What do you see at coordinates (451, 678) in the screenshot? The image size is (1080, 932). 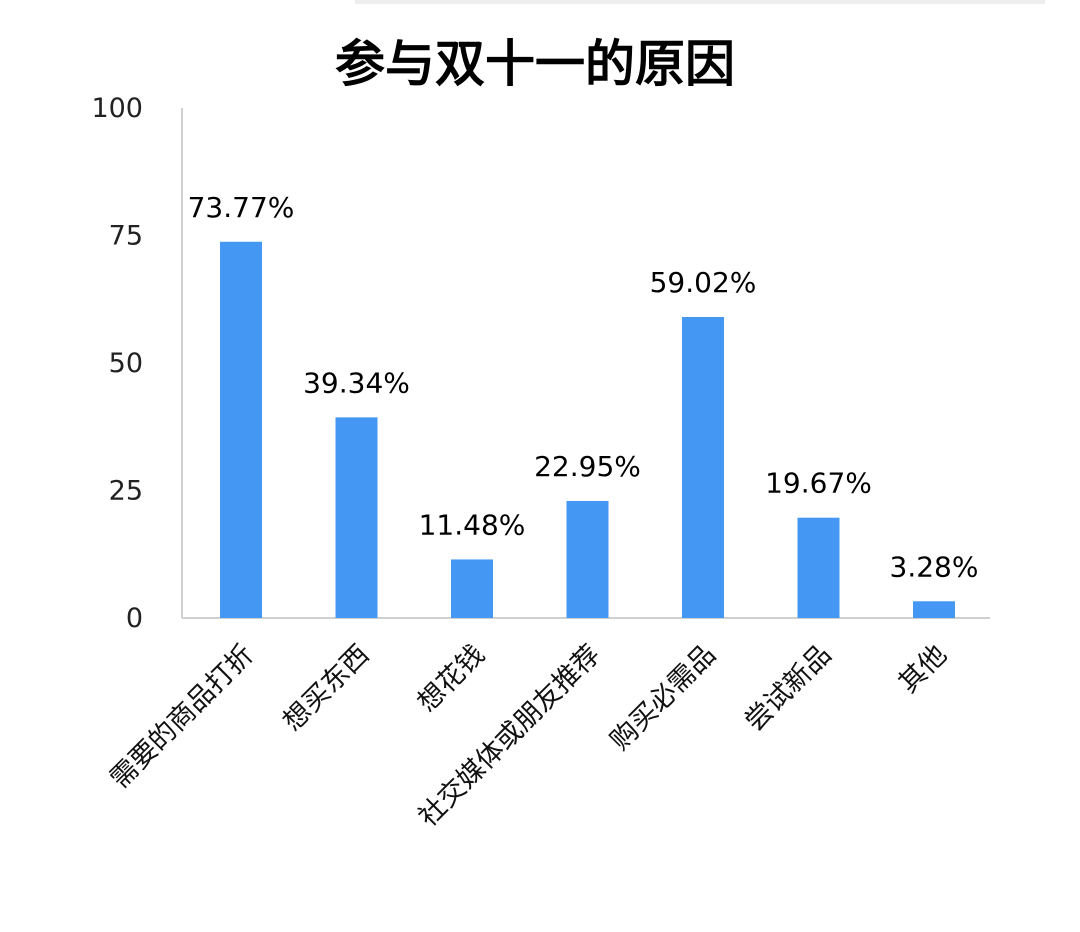 I see `x-tick-label: 想花钱` at bounding box center [451, 678].